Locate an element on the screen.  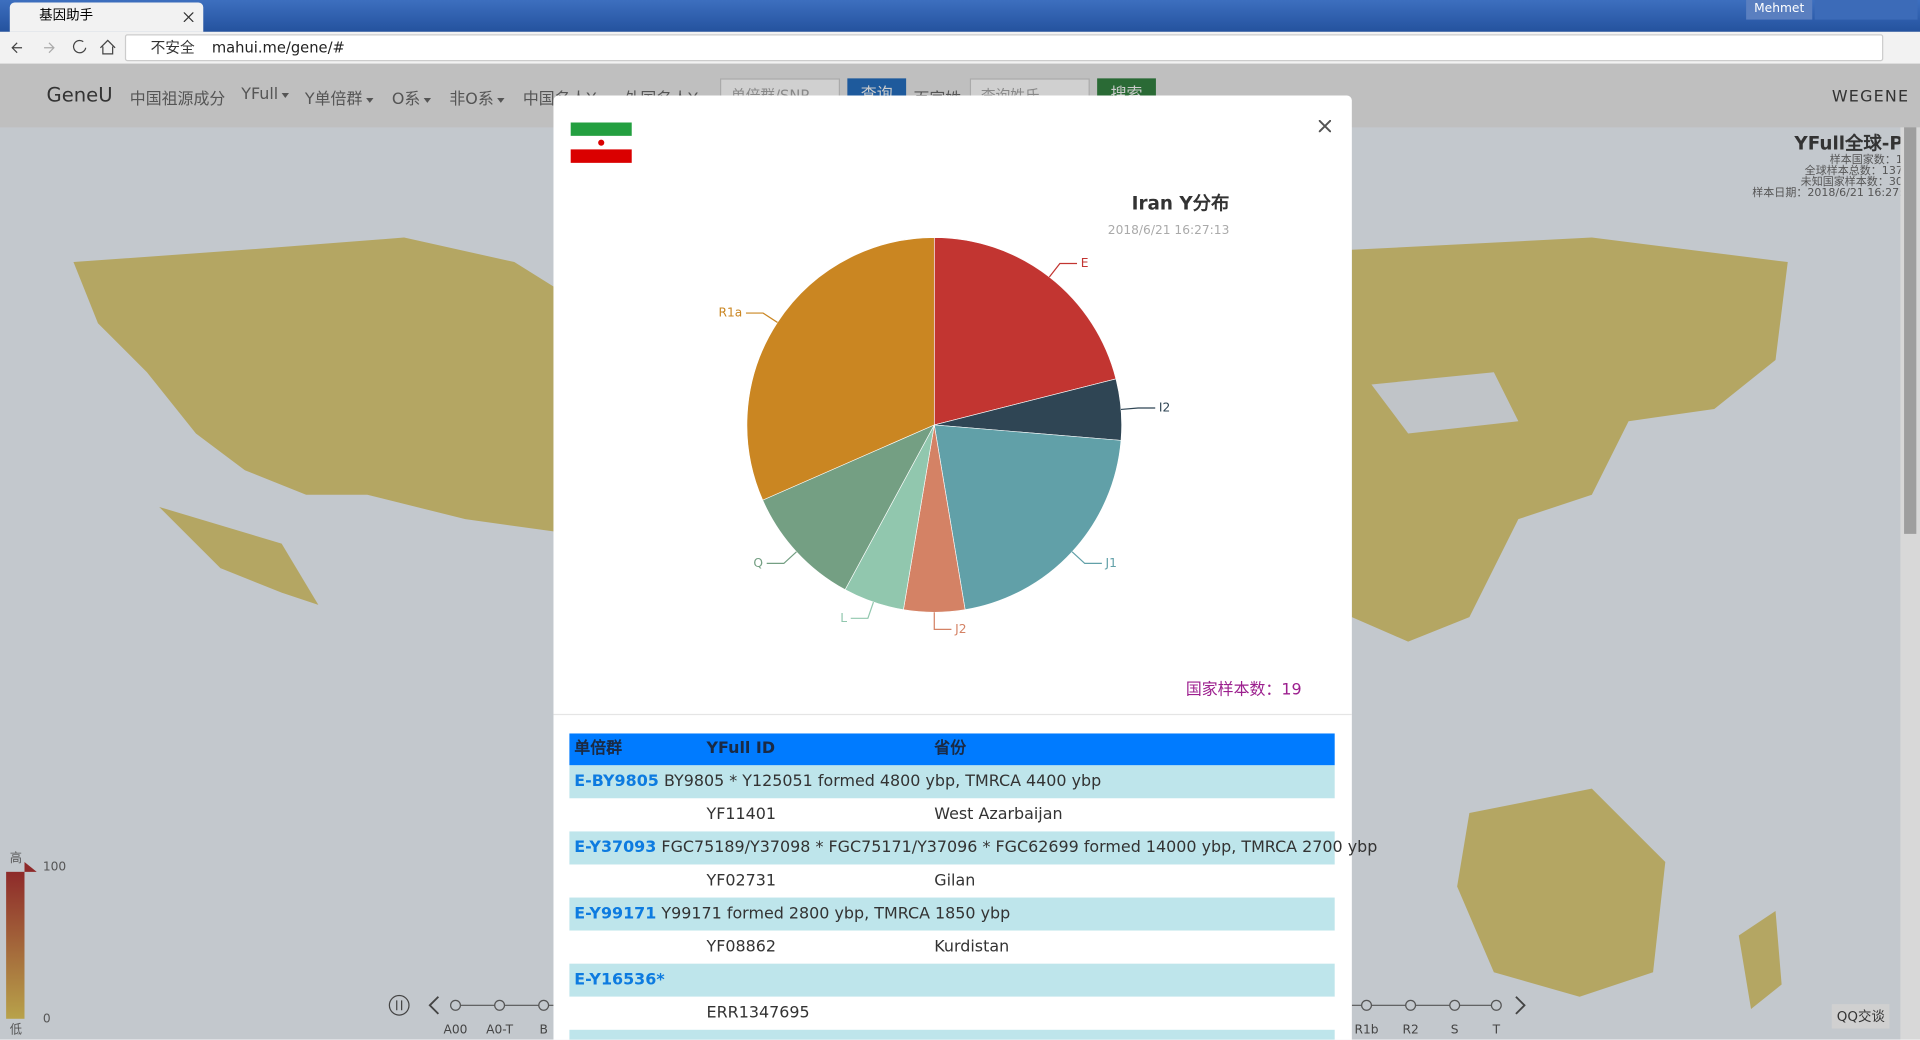
map-panel-line: 样本日期：2018/6/21 16:27: is located at coordinates (1827, 193).